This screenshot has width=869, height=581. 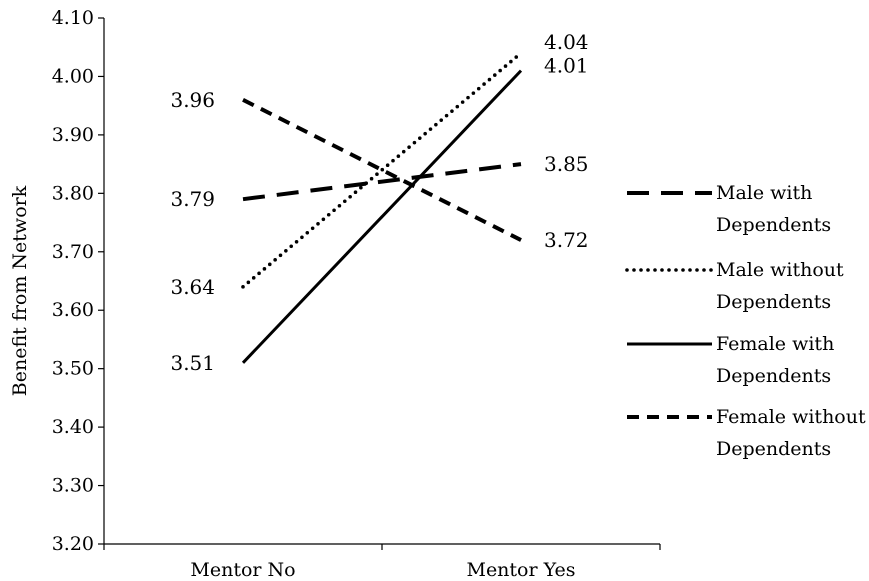 What do you see at coordinates (791, 417) in the screenshot?
I see `legend-label: Female without` at bounding box center [791, 417].